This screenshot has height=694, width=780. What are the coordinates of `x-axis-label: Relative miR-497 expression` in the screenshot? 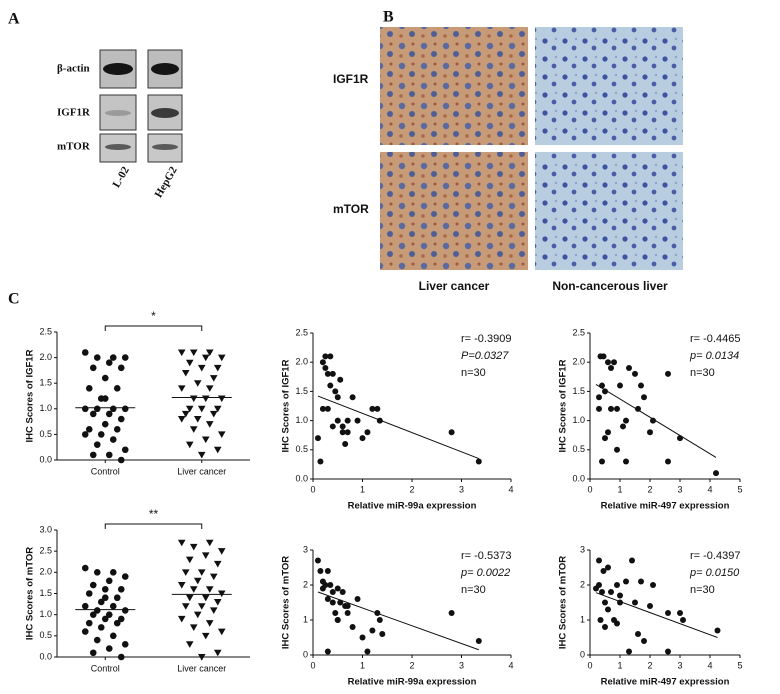 It's located at (665, 682).